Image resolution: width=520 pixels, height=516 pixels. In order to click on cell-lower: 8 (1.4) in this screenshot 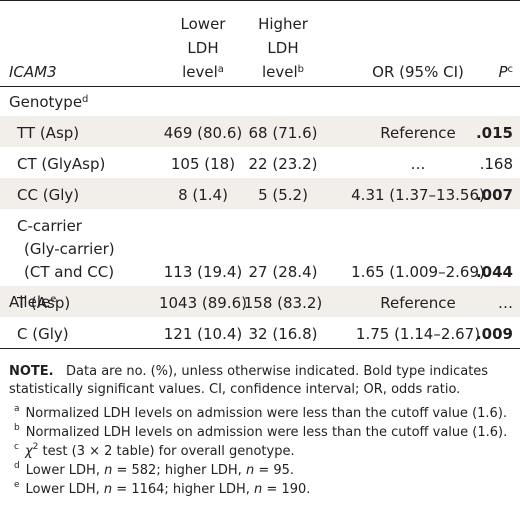, I will do `click(203, 195)`.